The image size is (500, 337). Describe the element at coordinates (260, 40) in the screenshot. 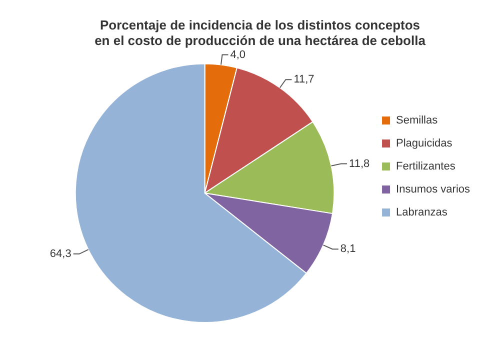

I see `text: en el costo de producción de una hectárea de cebolla` at that location.